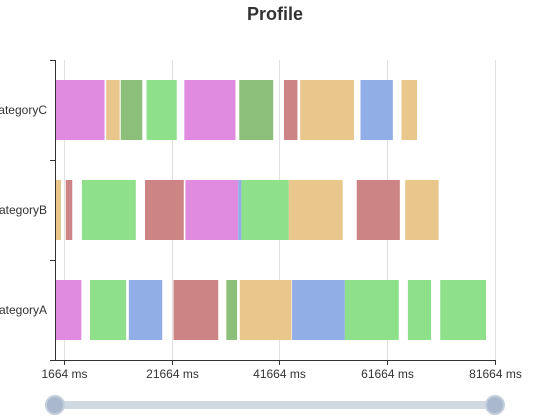 This screenshot has width=550, height=420. Describe the element at coordinates (274, 14) in the screenshot. I see `chart-title: Profile` at that location.